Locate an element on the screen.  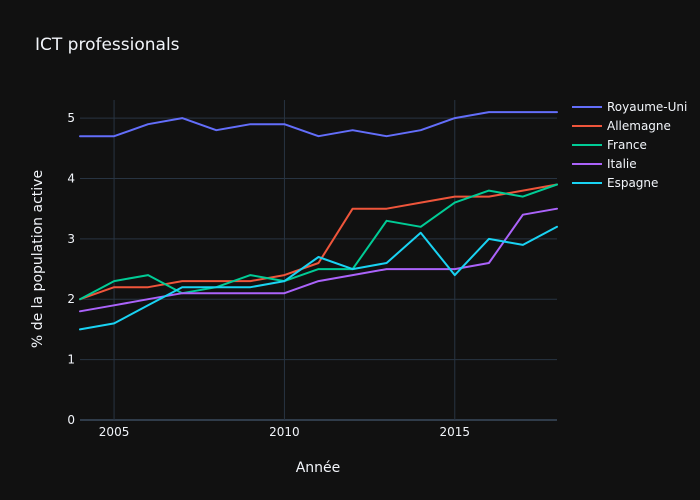
series-line-royaume-uni is located at coordinates (318, 124).